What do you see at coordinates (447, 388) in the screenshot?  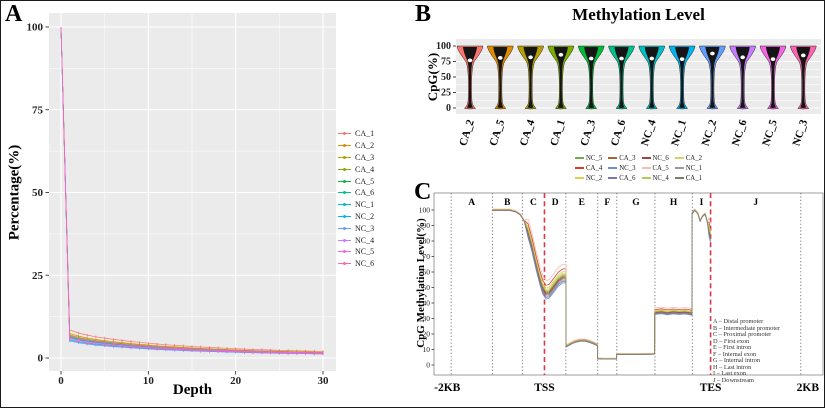 I see `x-axis-label--2KB: -2KB` at bounding box center [447, 388].